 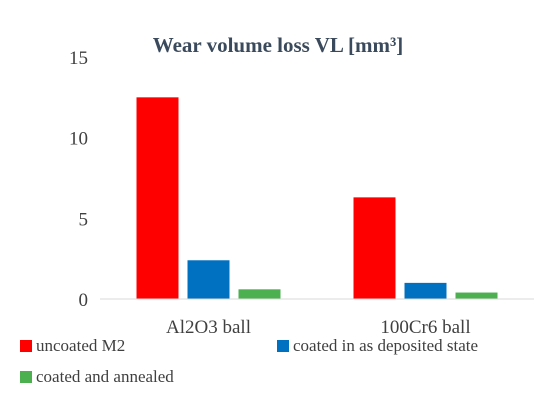 What do you see at coordinates (84, 219) in the screenshot?
I see `y-tick-label: 5` at bounding box center [84, 219].